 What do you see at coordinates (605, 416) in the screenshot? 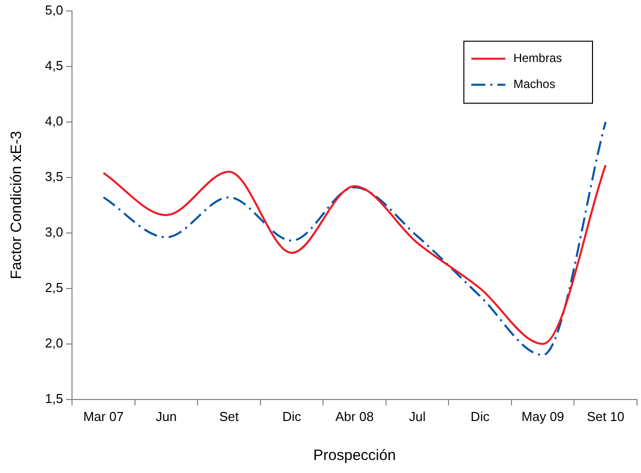
I see `x-tick-label: Set 10` at bounding box center [605, 416].